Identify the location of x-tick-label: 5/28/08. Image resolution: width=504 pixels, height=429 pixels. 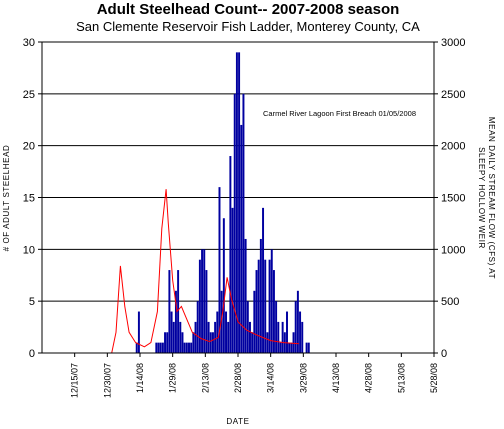
(434, 378).